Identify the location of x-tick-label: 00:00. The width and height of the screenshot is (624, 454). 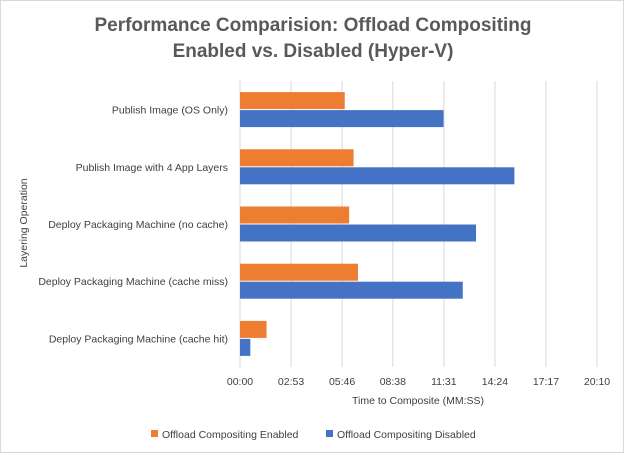
(240, 382).